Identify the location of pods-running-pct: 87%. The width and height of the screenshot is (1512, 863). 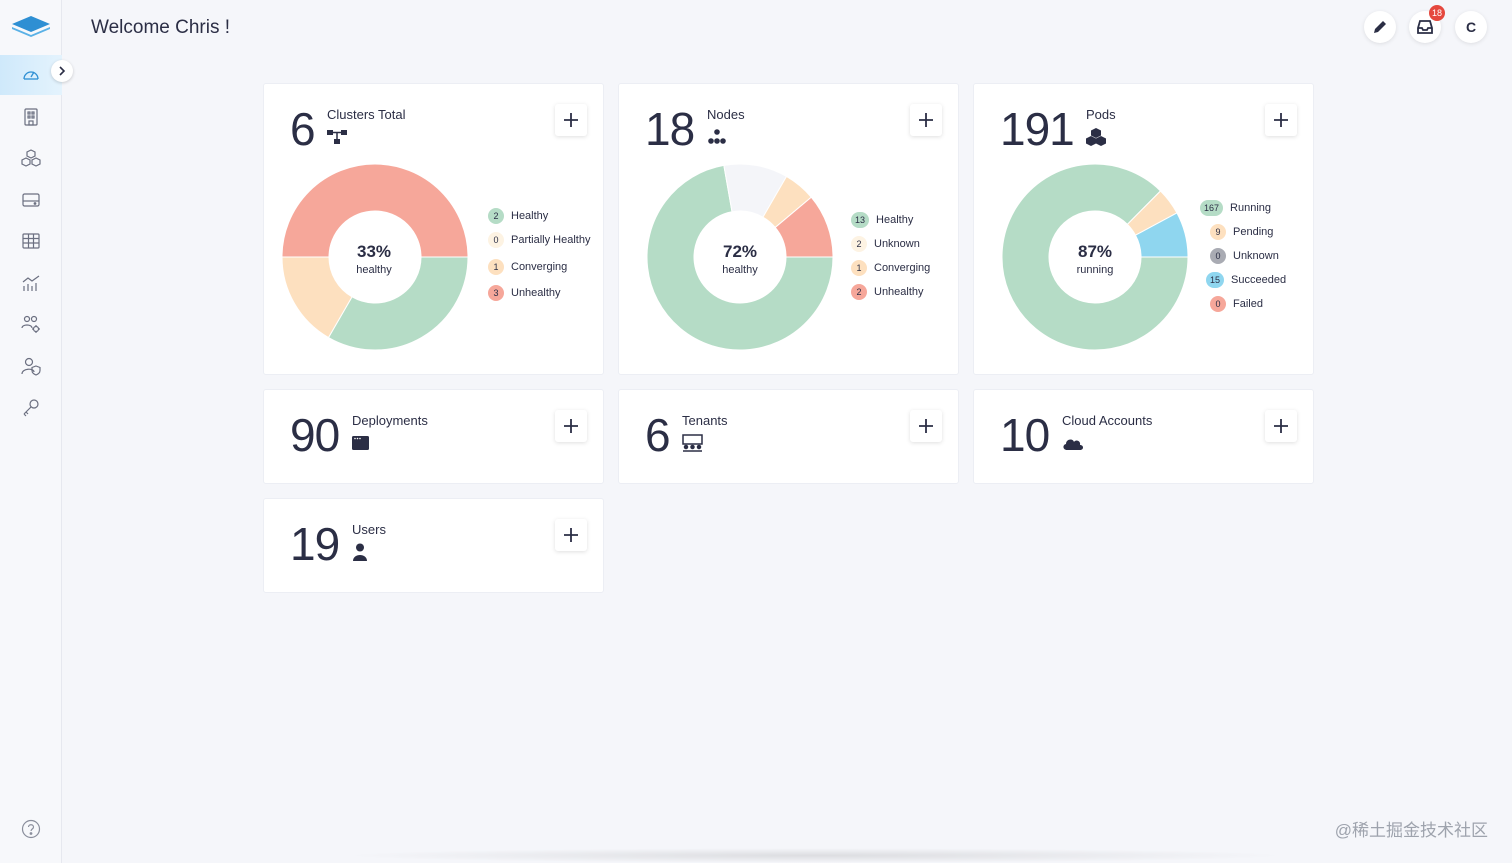
(1095, 251).